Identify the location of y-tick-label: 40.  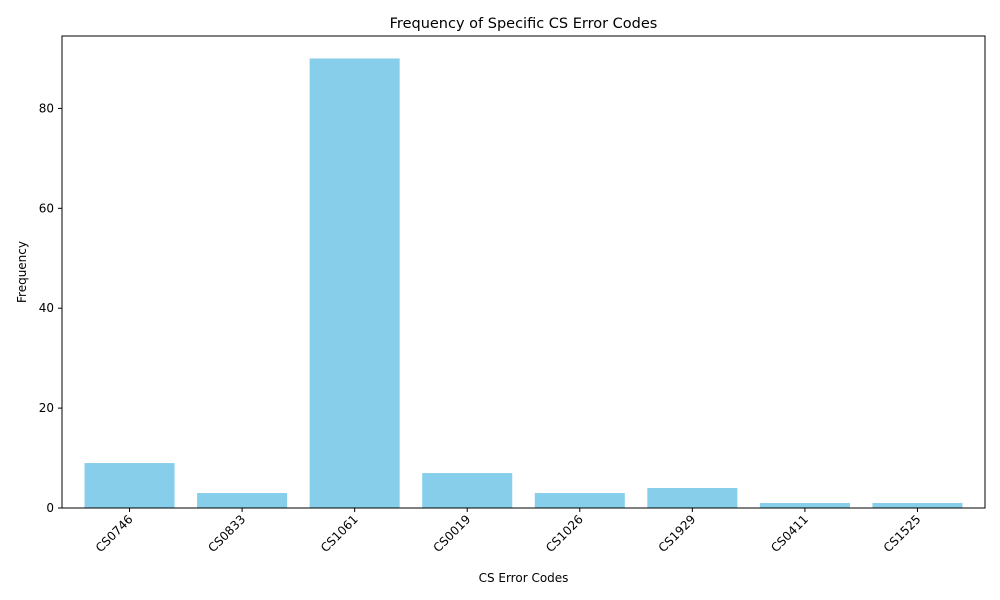
(46, 308).